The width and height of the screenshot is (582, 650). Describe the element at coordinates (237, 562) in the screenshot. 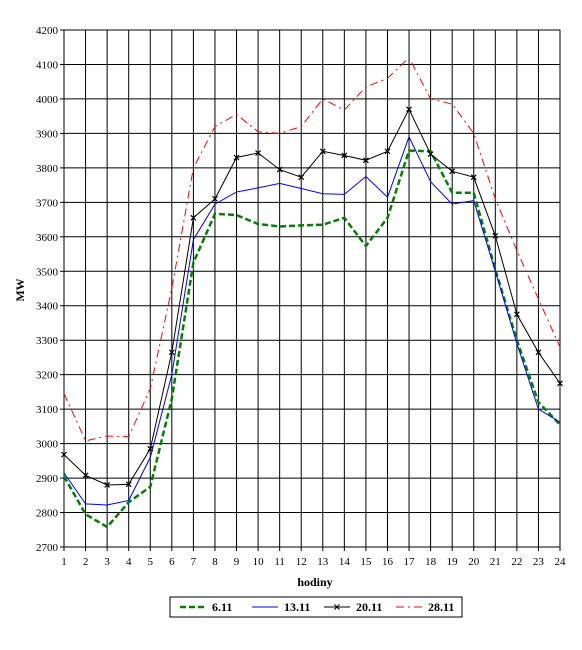

I see `x-tick-label: 9` at that location.